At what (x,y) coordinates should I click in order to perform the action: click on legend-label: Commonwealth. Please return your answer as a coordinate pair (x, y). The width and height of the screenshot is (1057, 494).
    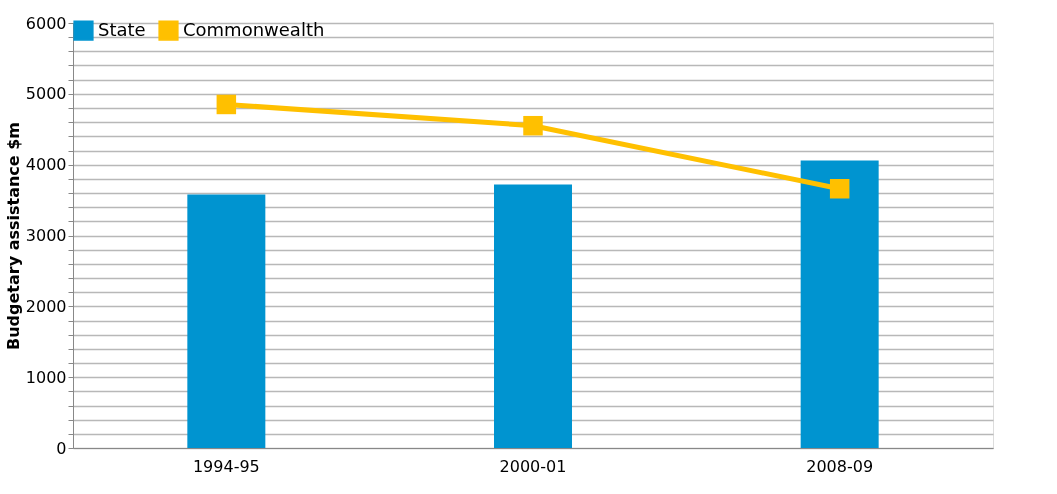
    Looking at the image, I should click on (254, 29).